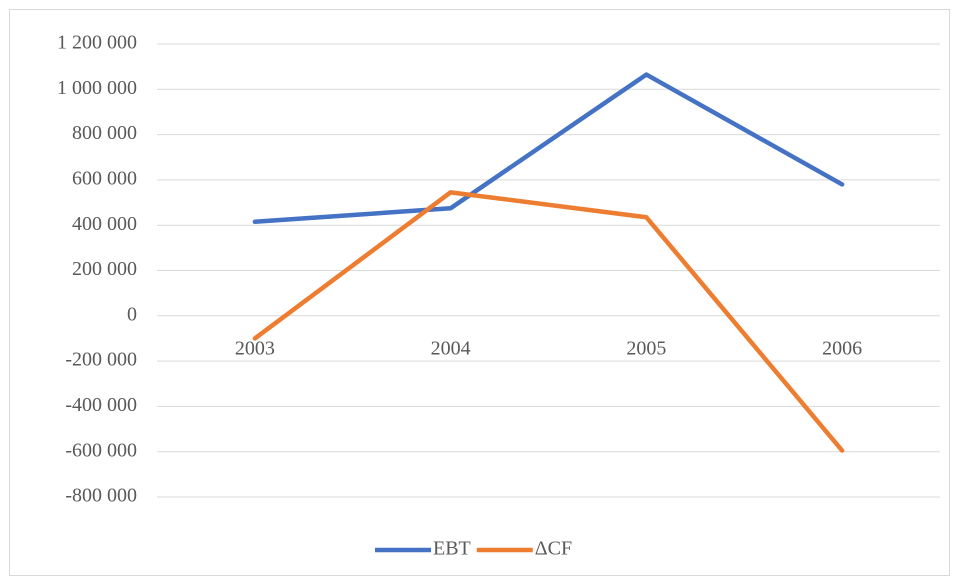 This screenshot has width=953, height=581. What do you see at coordinates (452, 549) in the screenshot?
I see `legend-label: EBT` at bounding box center [452, 549].